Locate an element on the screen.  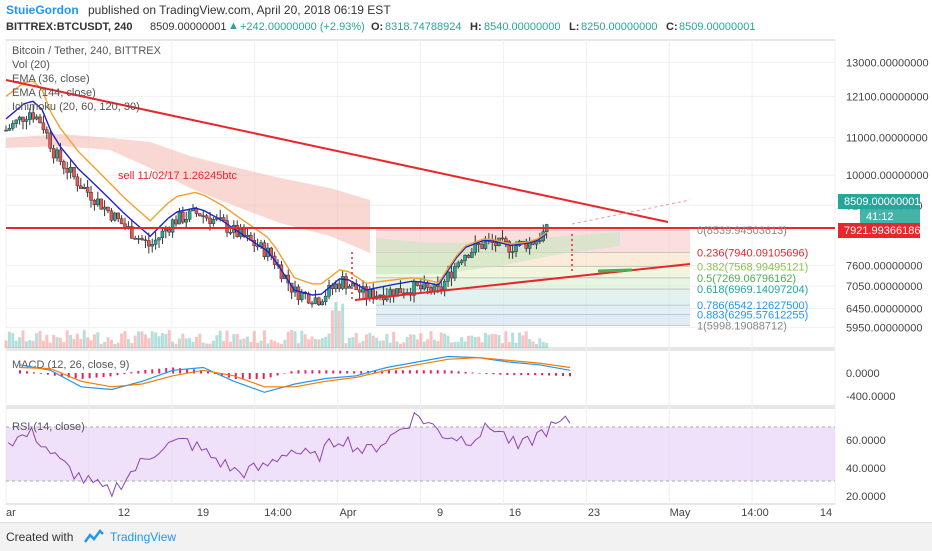
tradingview-brand: TradingView is located at coordinates (143, 537).